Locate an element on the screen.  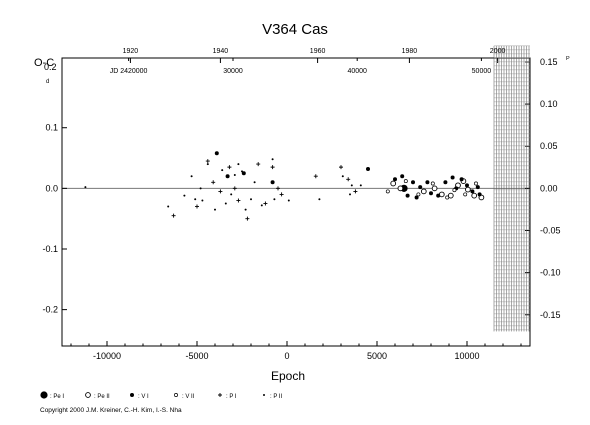
year-tick-label: 2000 is located at coordinates (498, 51).